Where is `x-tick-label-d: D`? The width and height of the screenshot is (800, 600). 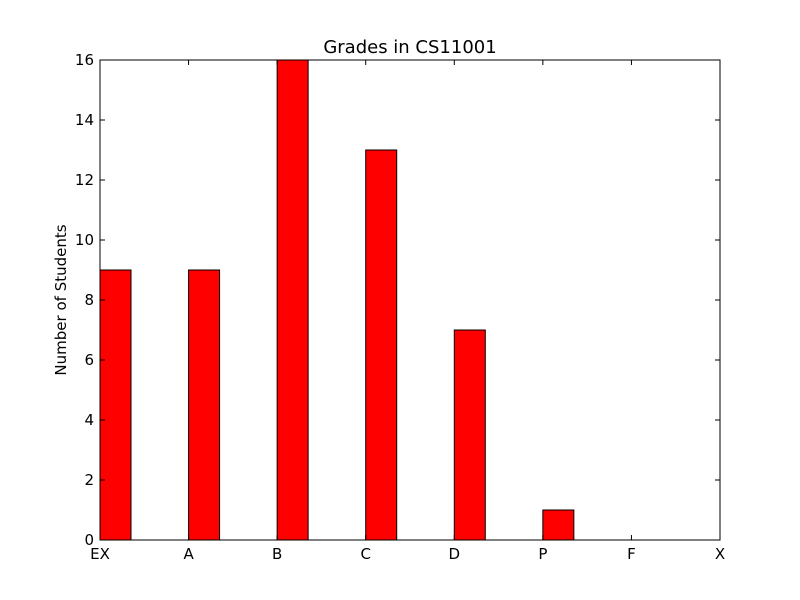
x-tick-label-d: D is located at coordinates (455, 554).